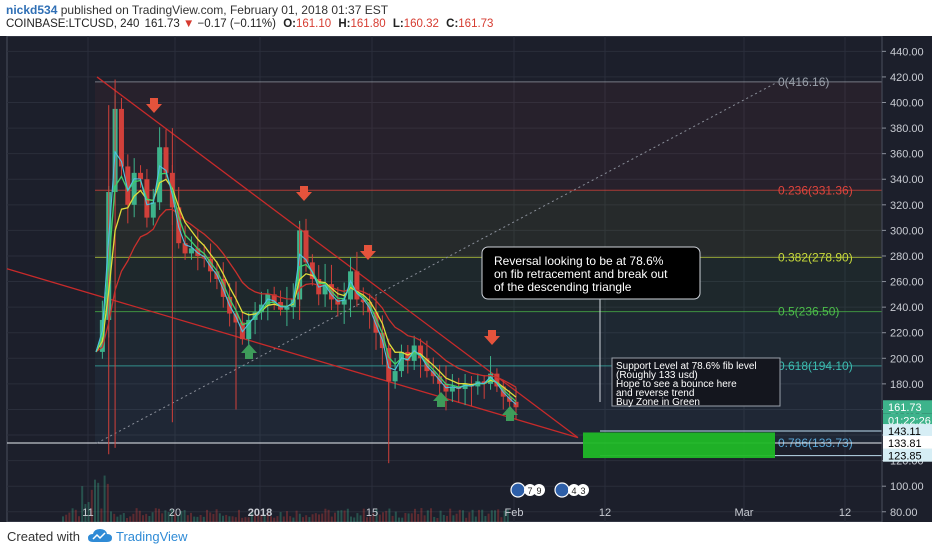 The image size is (932, 550). Describe the element at coordinates (236, 24) in the screenshot. I see `price-change: −0.17 (−0.11%)` at that location.